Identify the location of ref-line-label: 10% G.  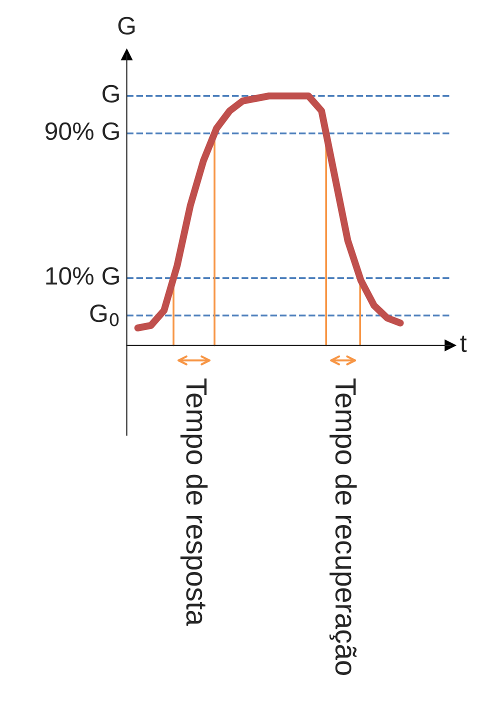
(82, 276).